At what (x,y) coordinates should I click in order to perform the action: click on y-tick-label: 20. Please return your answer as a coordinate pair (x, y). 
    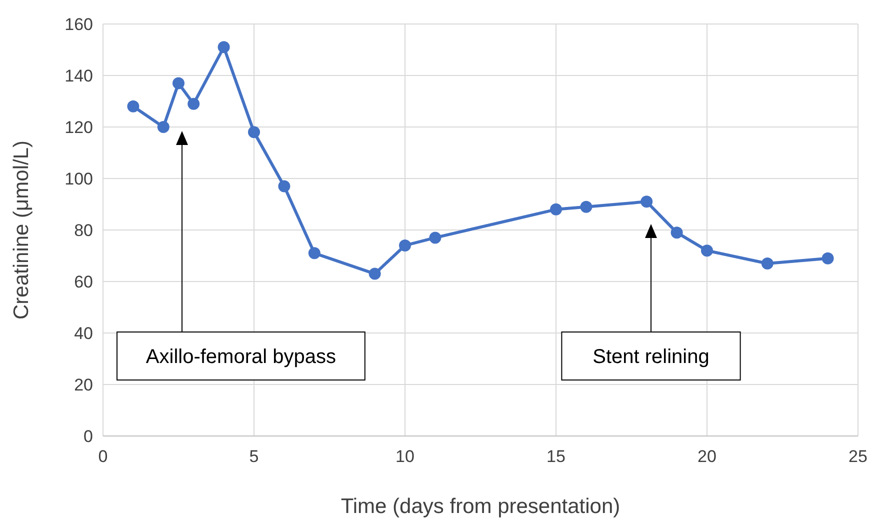
    Looking at the image, I should click on (83, 384).